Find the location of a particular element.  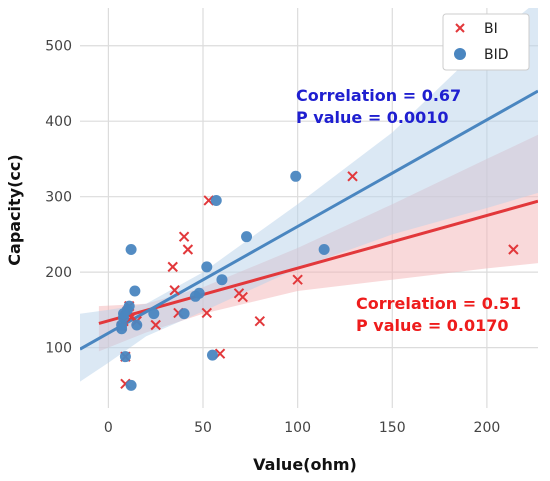

x-tick-label: 100 is located at coordinates (297, 428).